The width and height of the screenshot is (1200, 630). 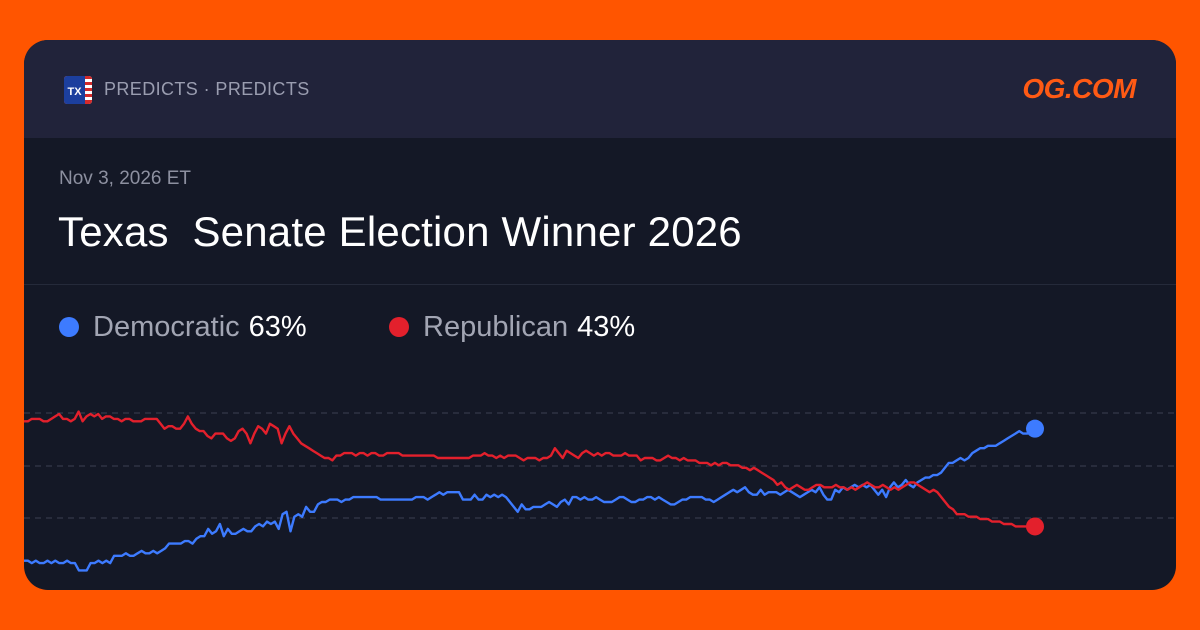 I want to click on republican-value: 43%, so click(x=606, y=326).